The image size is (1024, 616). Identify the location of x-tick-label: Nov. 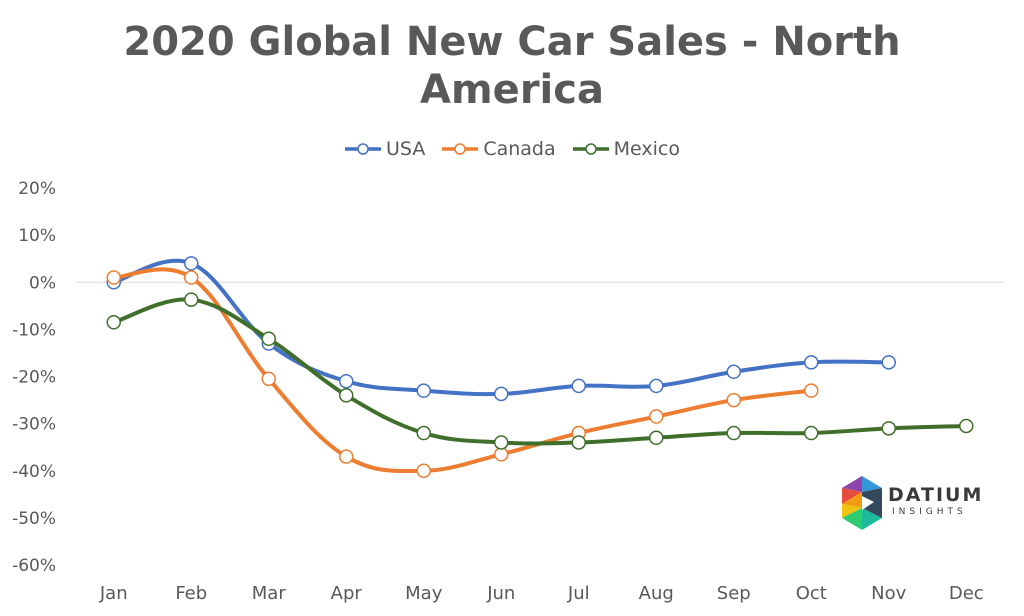
(888, 593).